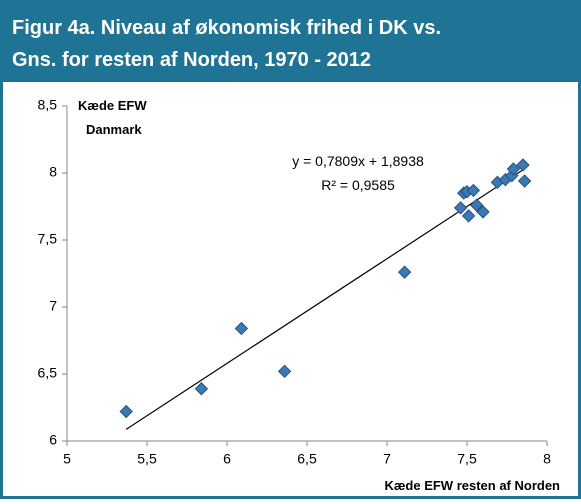 Image resolution: width=581 pixels, height=504 pixels. What do you see at coordinates (547, 459) in the screenshot?
I see `x-tick-label: 8` at bounding box center [547, 459].